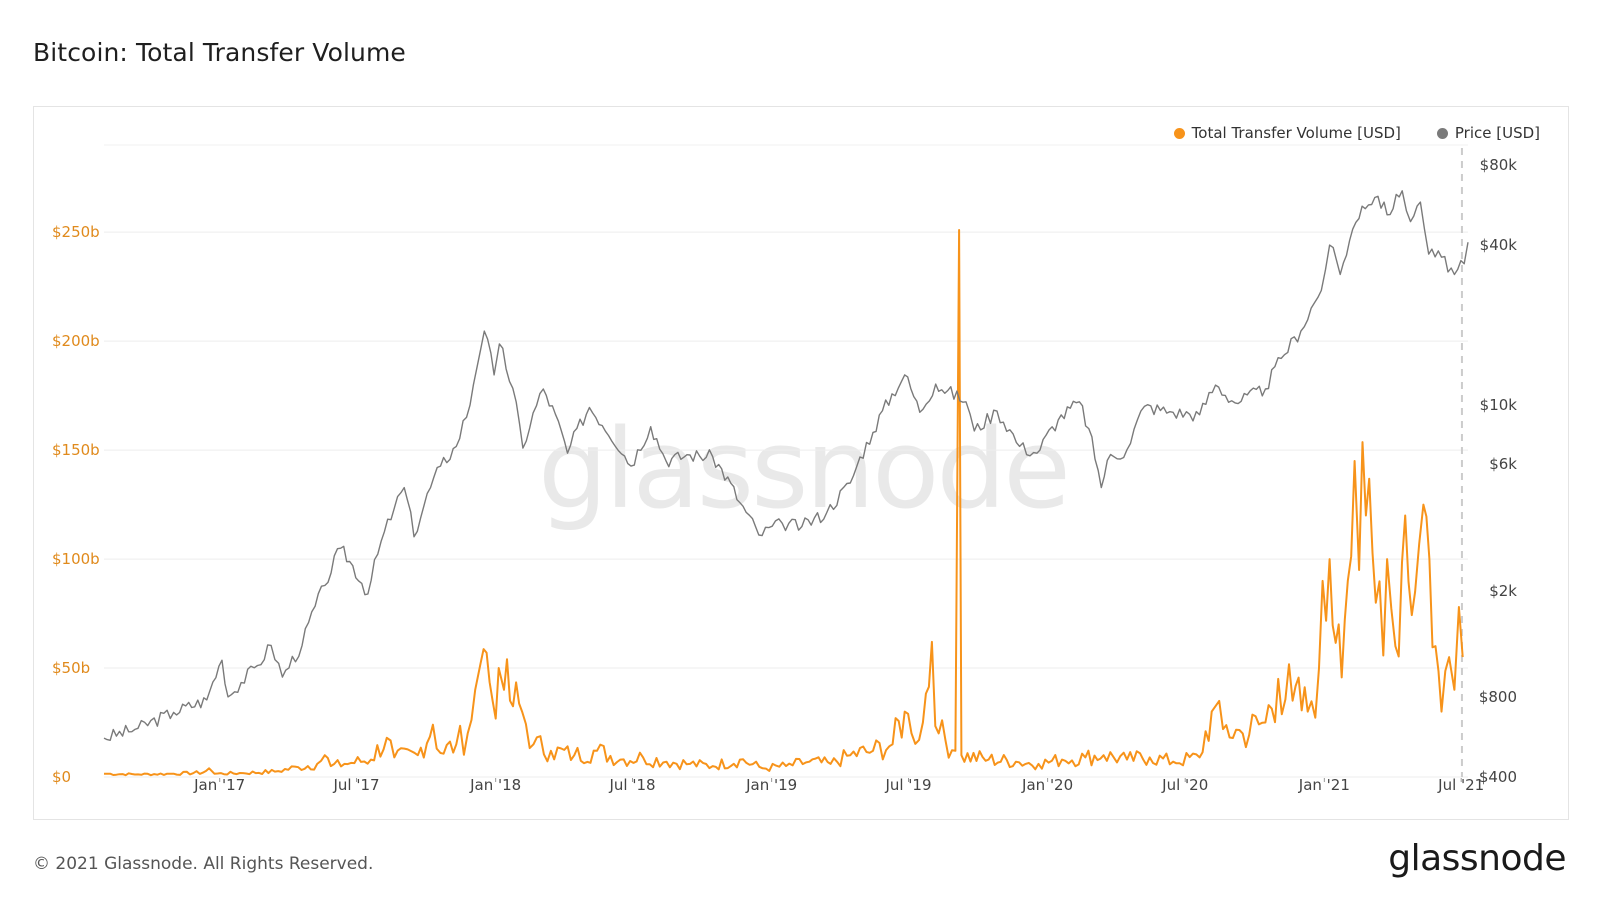 The width and height of the screenshot is (1600, 900). I want to click on legend-item-volume: Total Transfer Volume [USD], so click(1287, 133).